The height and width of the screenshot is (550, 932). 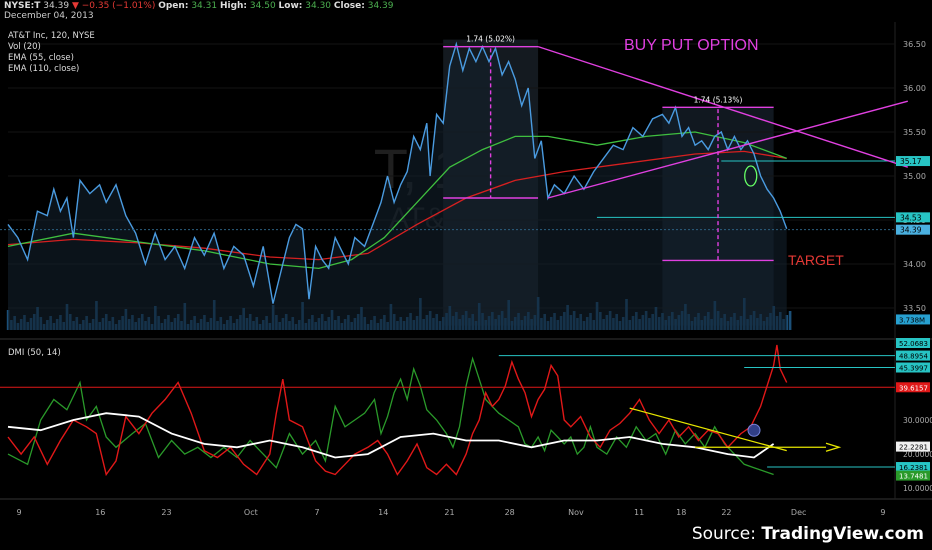 I want to click on low-value: 34.30, so click(x=318, y=6).